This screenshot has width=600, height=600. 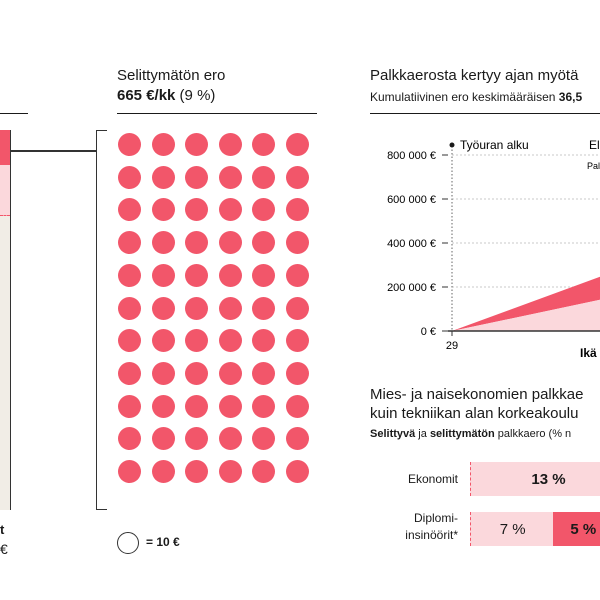 What do you see at coordinates (512, 529) in the screenshot?
I see `bar-explained: 7 %` at bounding box center [512, 529].